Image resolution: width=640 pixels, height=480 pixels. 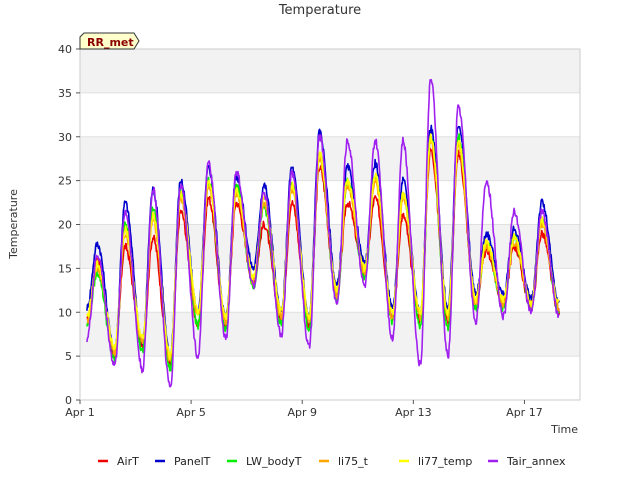 I want to click on station-label: RR_met, so click(x=110, y=42).